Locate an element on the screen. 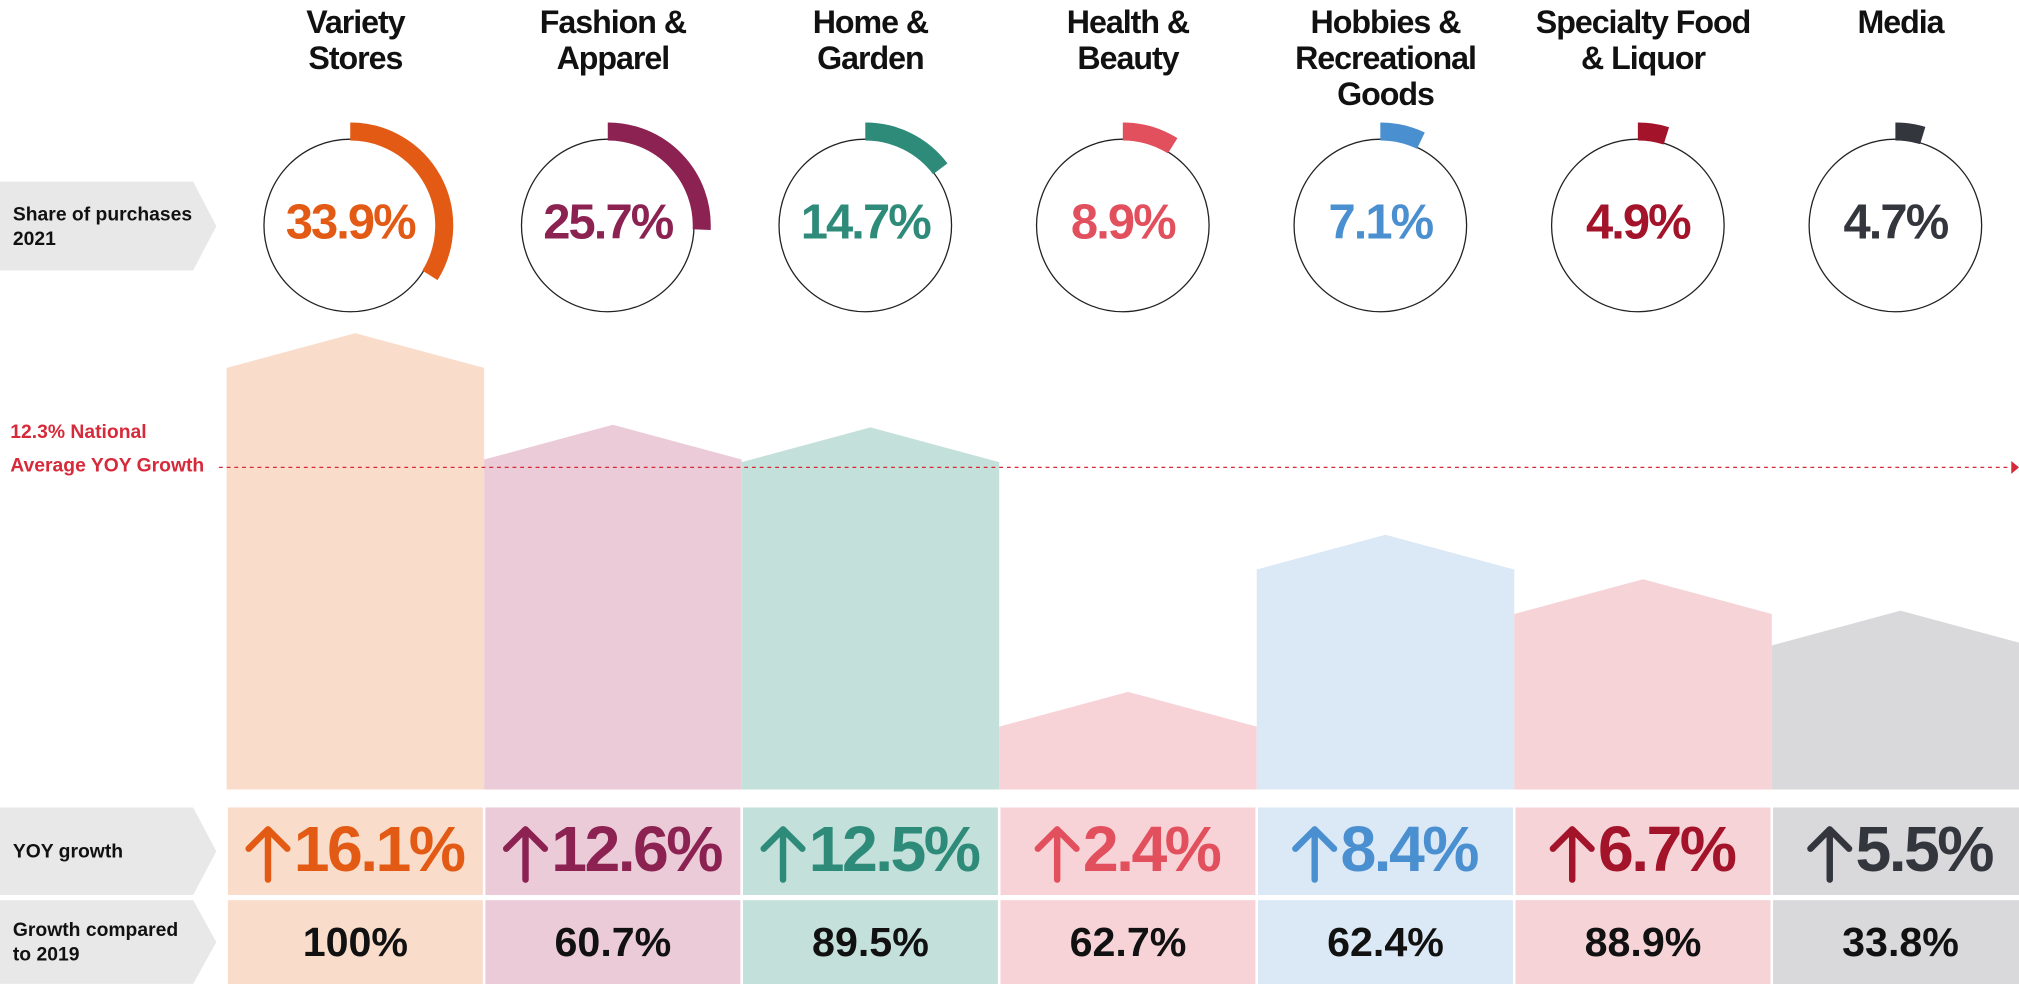 Image resolution: width=2019 pixels, height=984 pixels. category-title: Fashion & is located at coordinates (613, 22).